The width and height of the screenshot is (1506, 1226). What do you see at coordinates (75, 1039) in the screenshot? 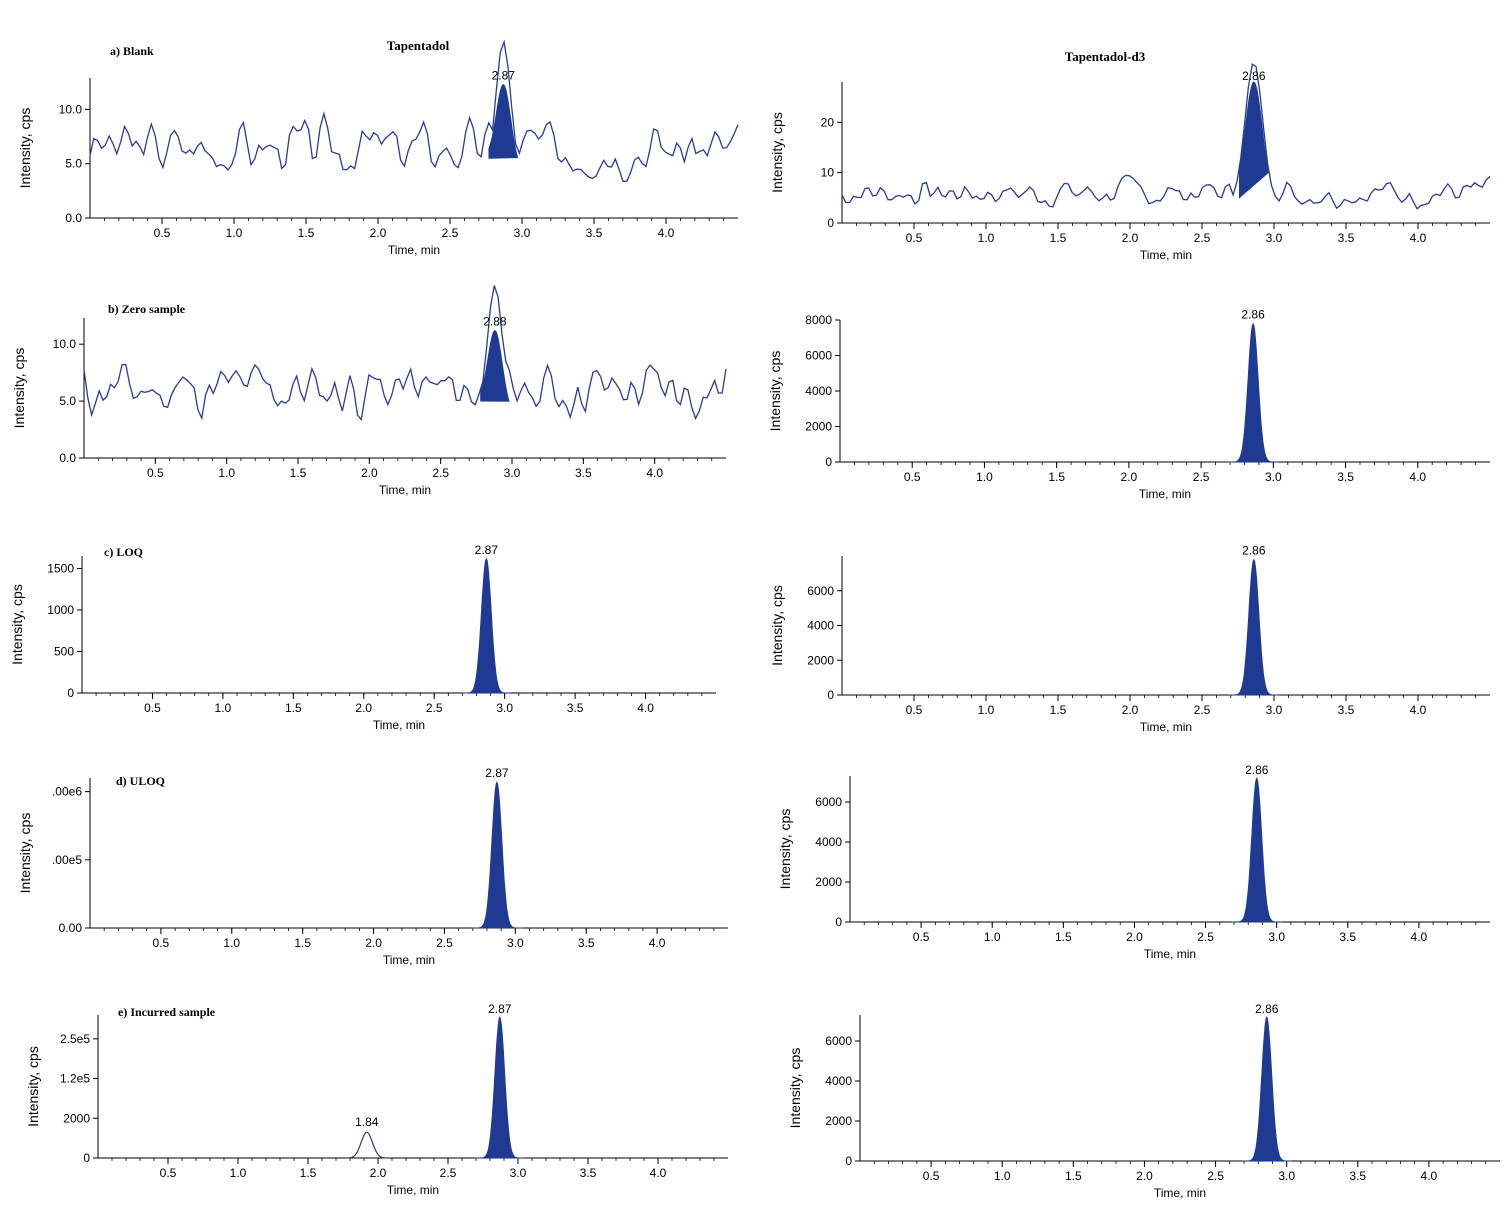
I see `y-tick-label: 2.5e5` at bounding box center [75, 1039].